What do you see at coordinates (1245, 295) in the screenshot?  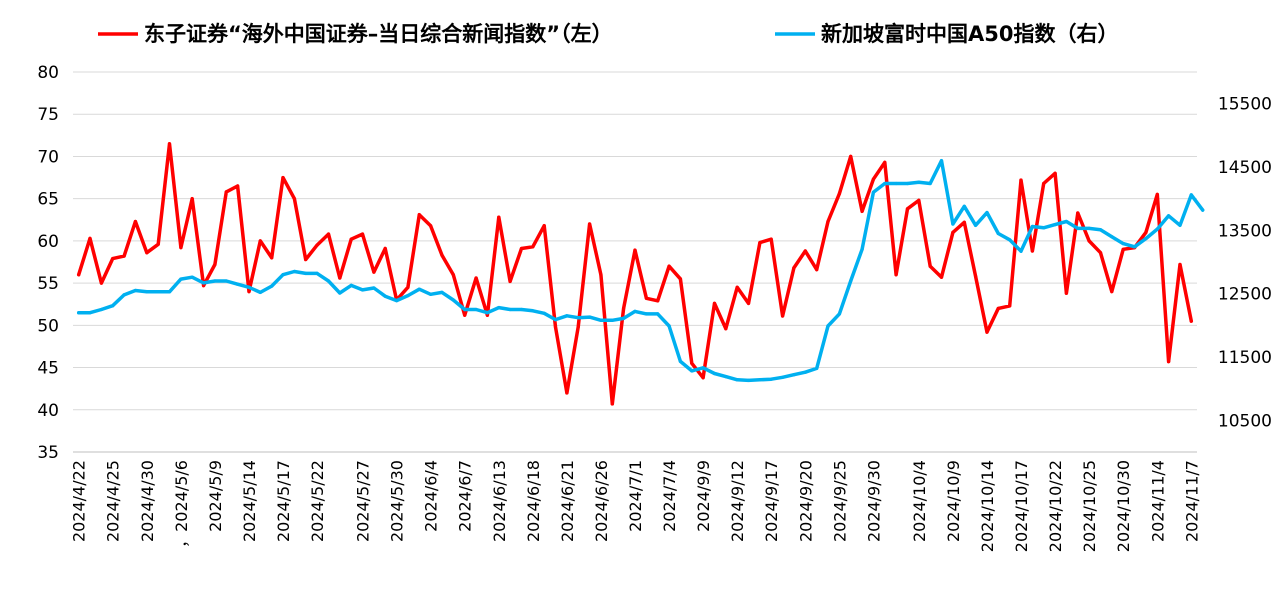 I see `right-tick-label: 12500` at bounding box center [1245, 295].